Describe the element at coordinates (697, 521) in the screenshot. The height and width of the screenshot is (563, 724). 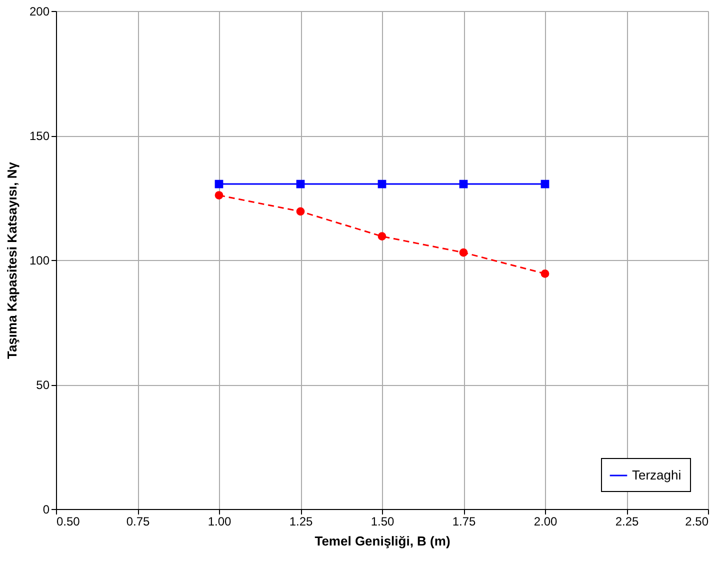
I see `x-tick-label: 2.50` at that location.